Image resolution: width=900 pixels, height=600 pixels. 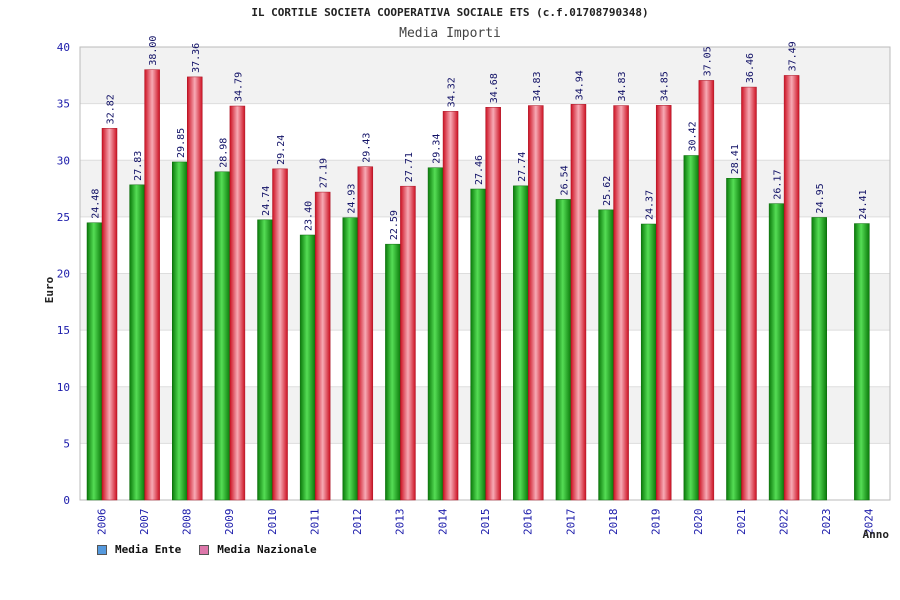 I want to click on data-label: 29.24, so click(x=281, y=150).